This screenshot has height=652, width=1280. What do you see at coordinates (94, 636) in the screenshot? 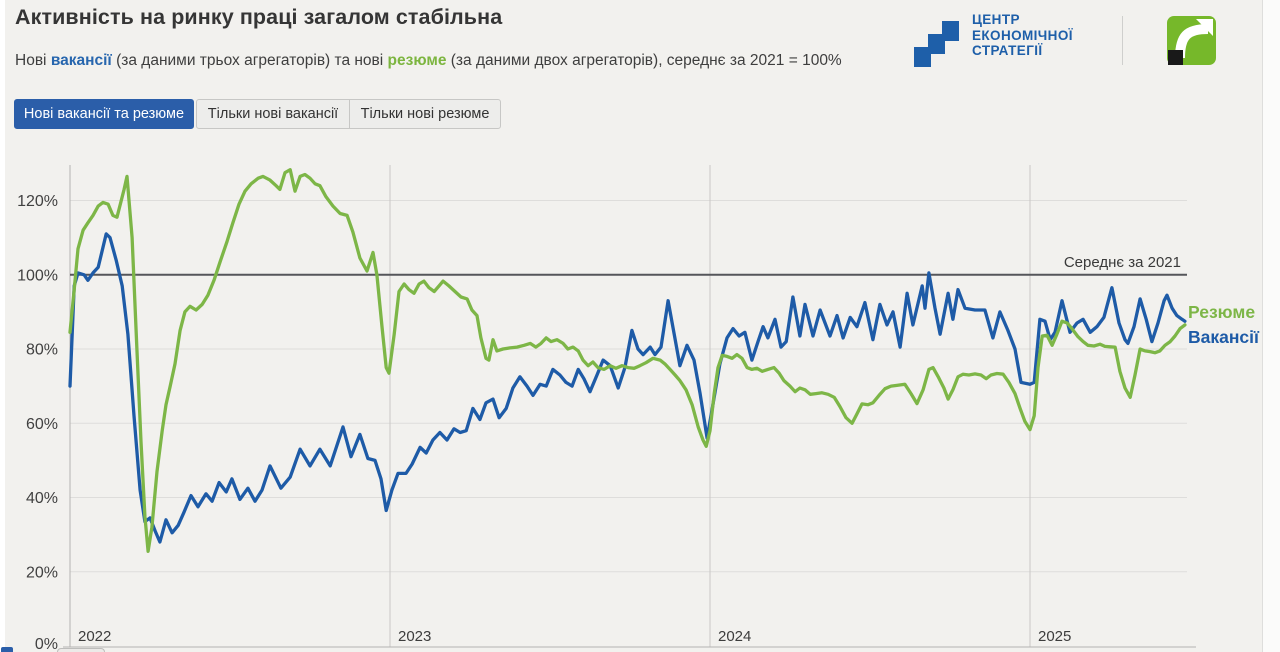
I see `axis-label: 2022` at bounding box center [94, 636].